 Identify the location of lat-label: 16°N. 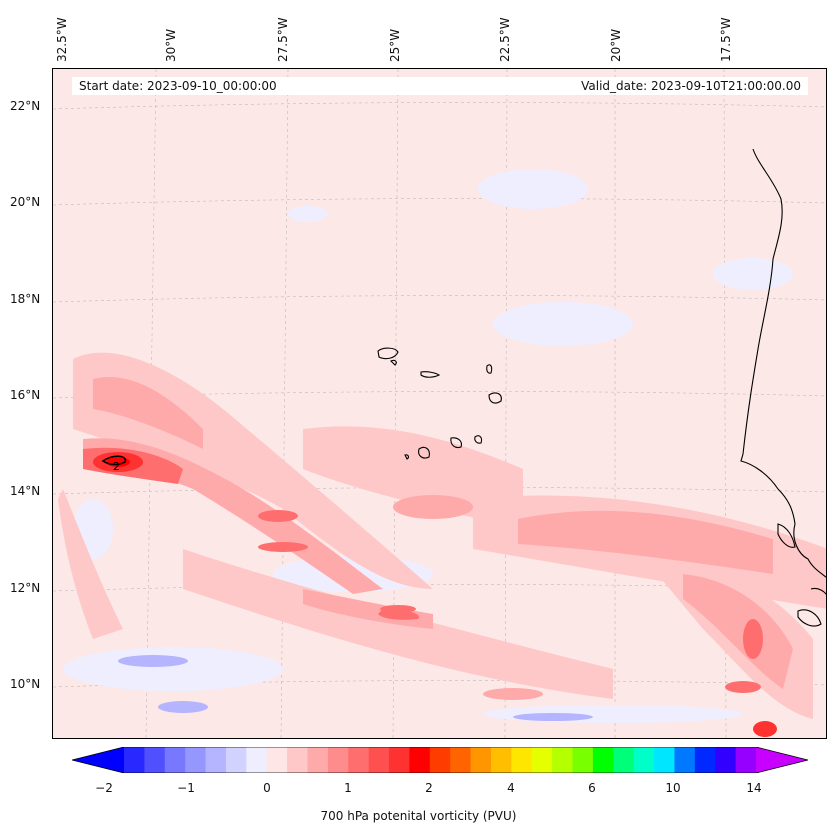
(25, 395).